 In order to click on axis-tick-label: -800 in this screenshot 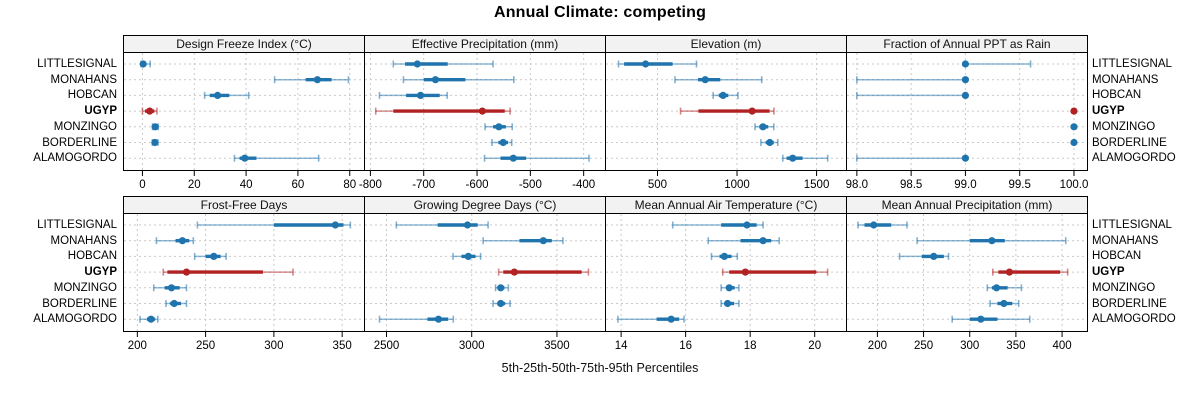, I will do `click(370, 185)`.